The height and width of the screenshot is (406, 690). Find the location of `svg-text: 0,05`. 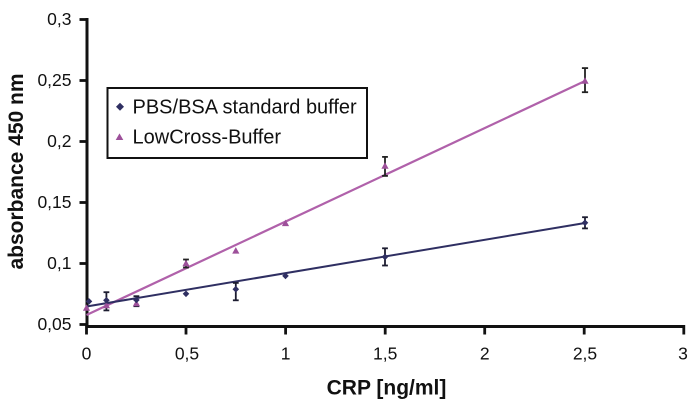

svg-text: 0,05 is located at coordinates (54, 324).